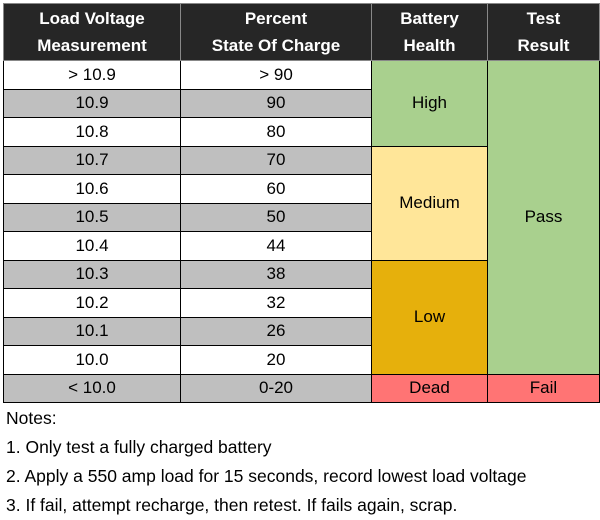  Describe the element at coordinates (276, 246) in the screenshot. I see `percent-cell: 44` at that location.